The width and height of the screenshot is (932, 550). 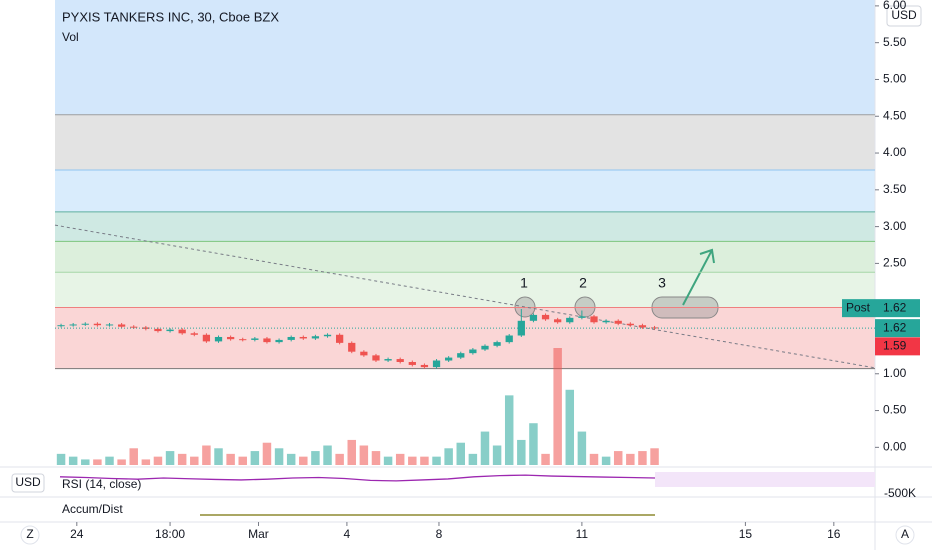 I want to click on rsi-line, so click(x=357, y=478).